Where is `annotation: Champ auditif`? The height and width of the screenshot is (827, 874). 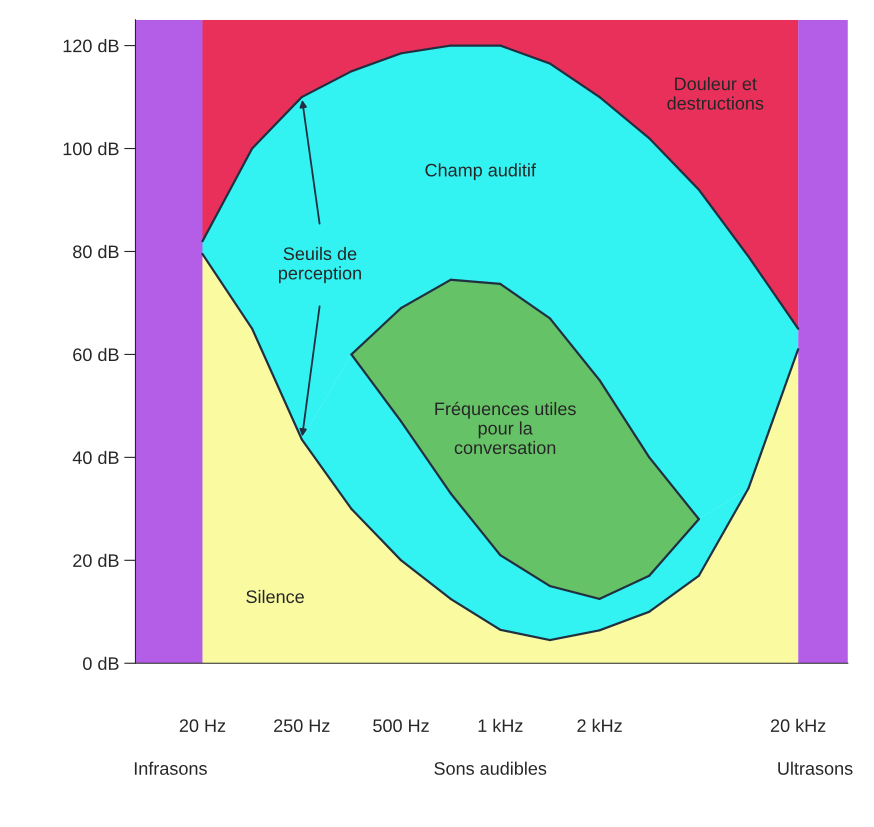
annotation: Champ auditif is located at coordinates (480, 171).